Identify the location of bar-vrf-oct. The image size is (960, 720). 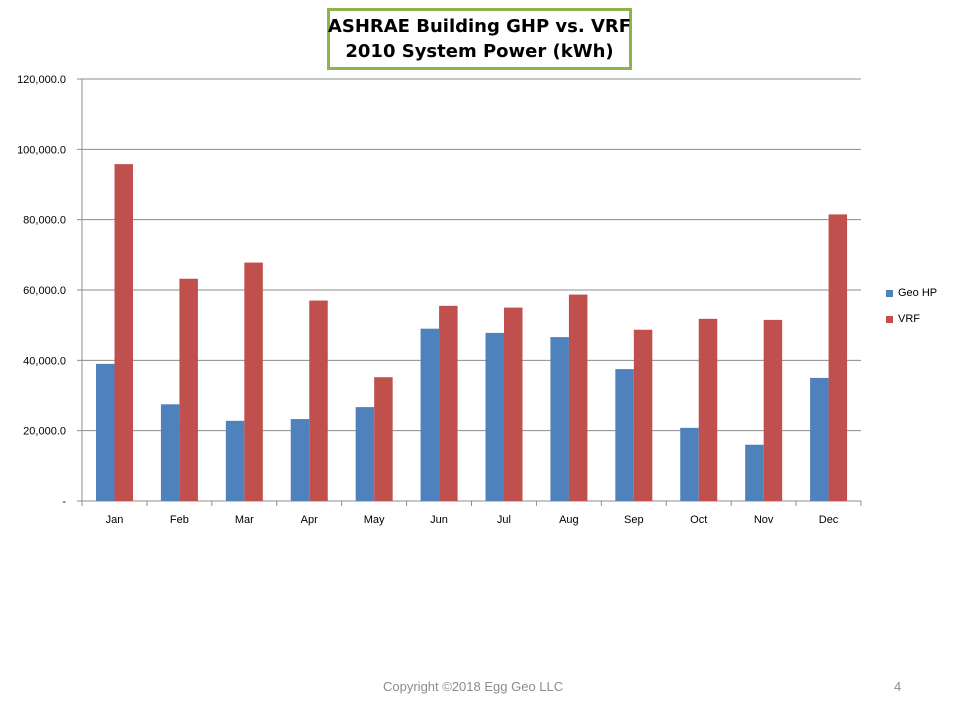
(708, 409).